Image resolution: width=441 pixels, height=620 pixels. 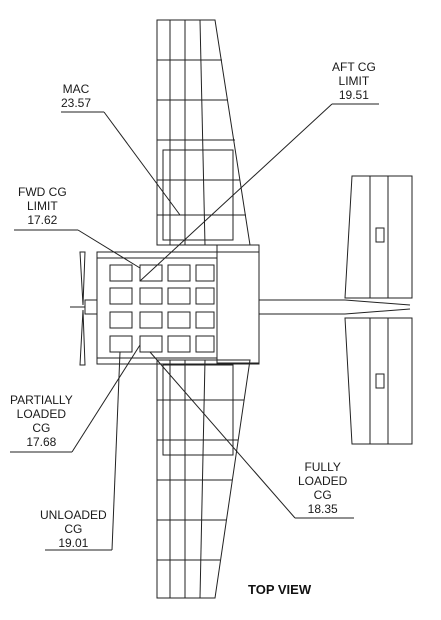 I want to click on fully-loaded-cg-line1: FULLY, so click(x=322, y=467).